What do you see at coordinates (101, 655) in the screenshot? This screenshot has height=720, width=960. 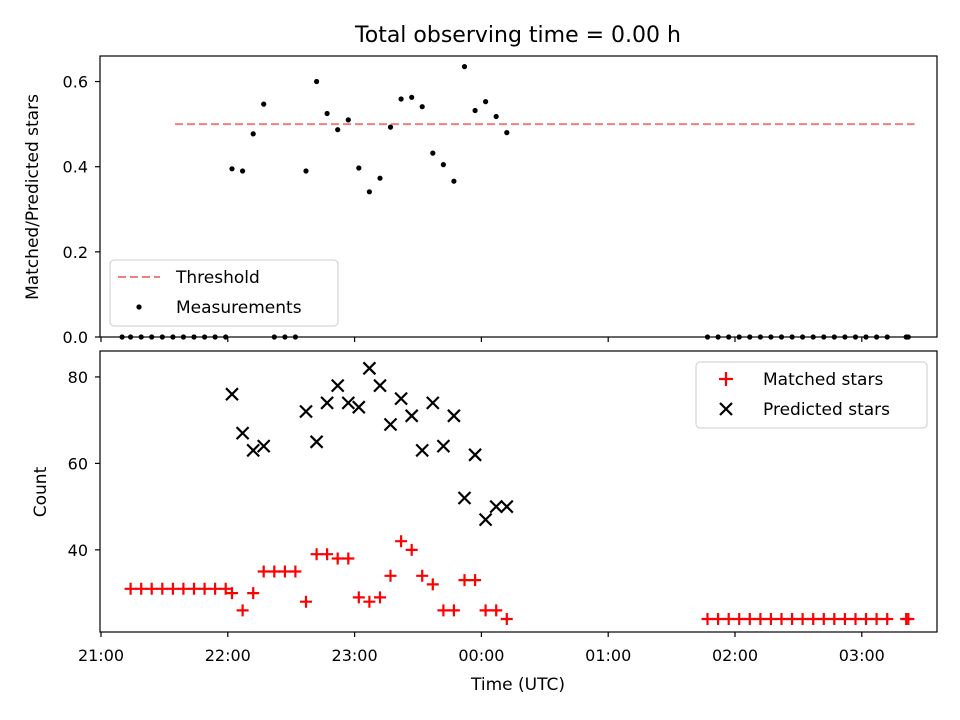 I see `x-tick-label: 21:00` at bounding box center [101, 655].